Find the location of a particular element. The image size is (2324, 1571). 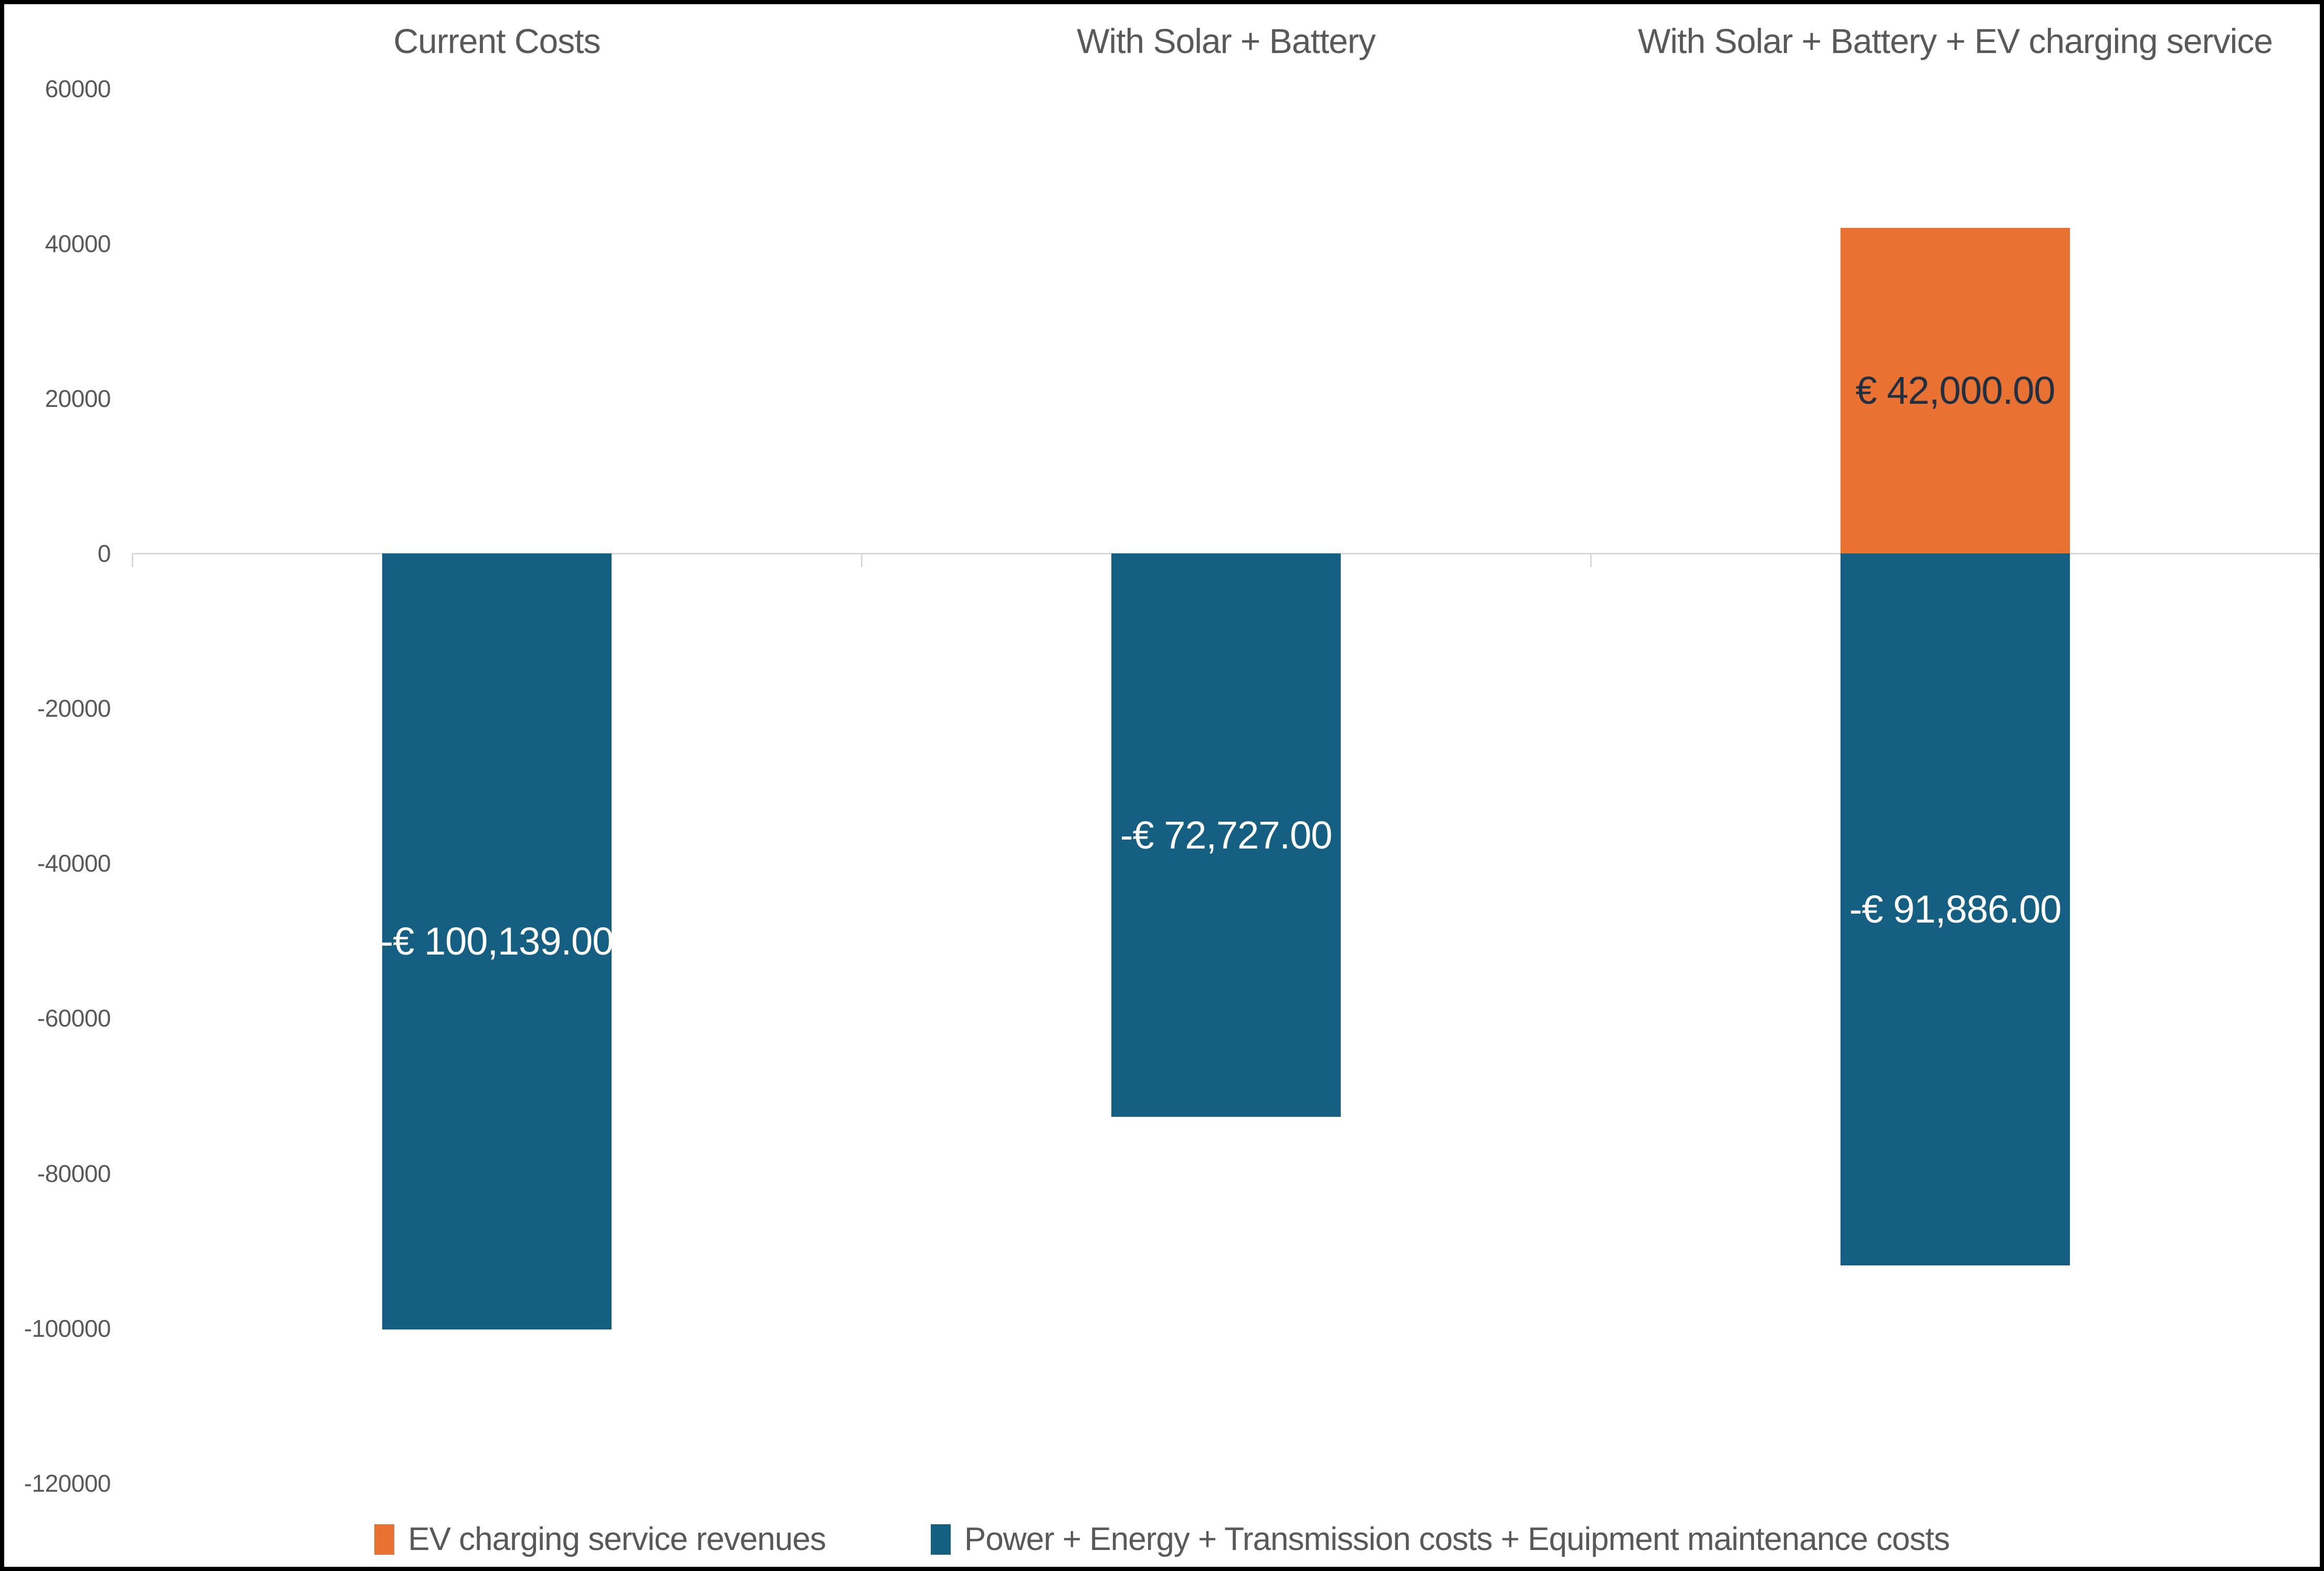

legend-label: EV charging service revenues is located at coordinates (617, 1539).